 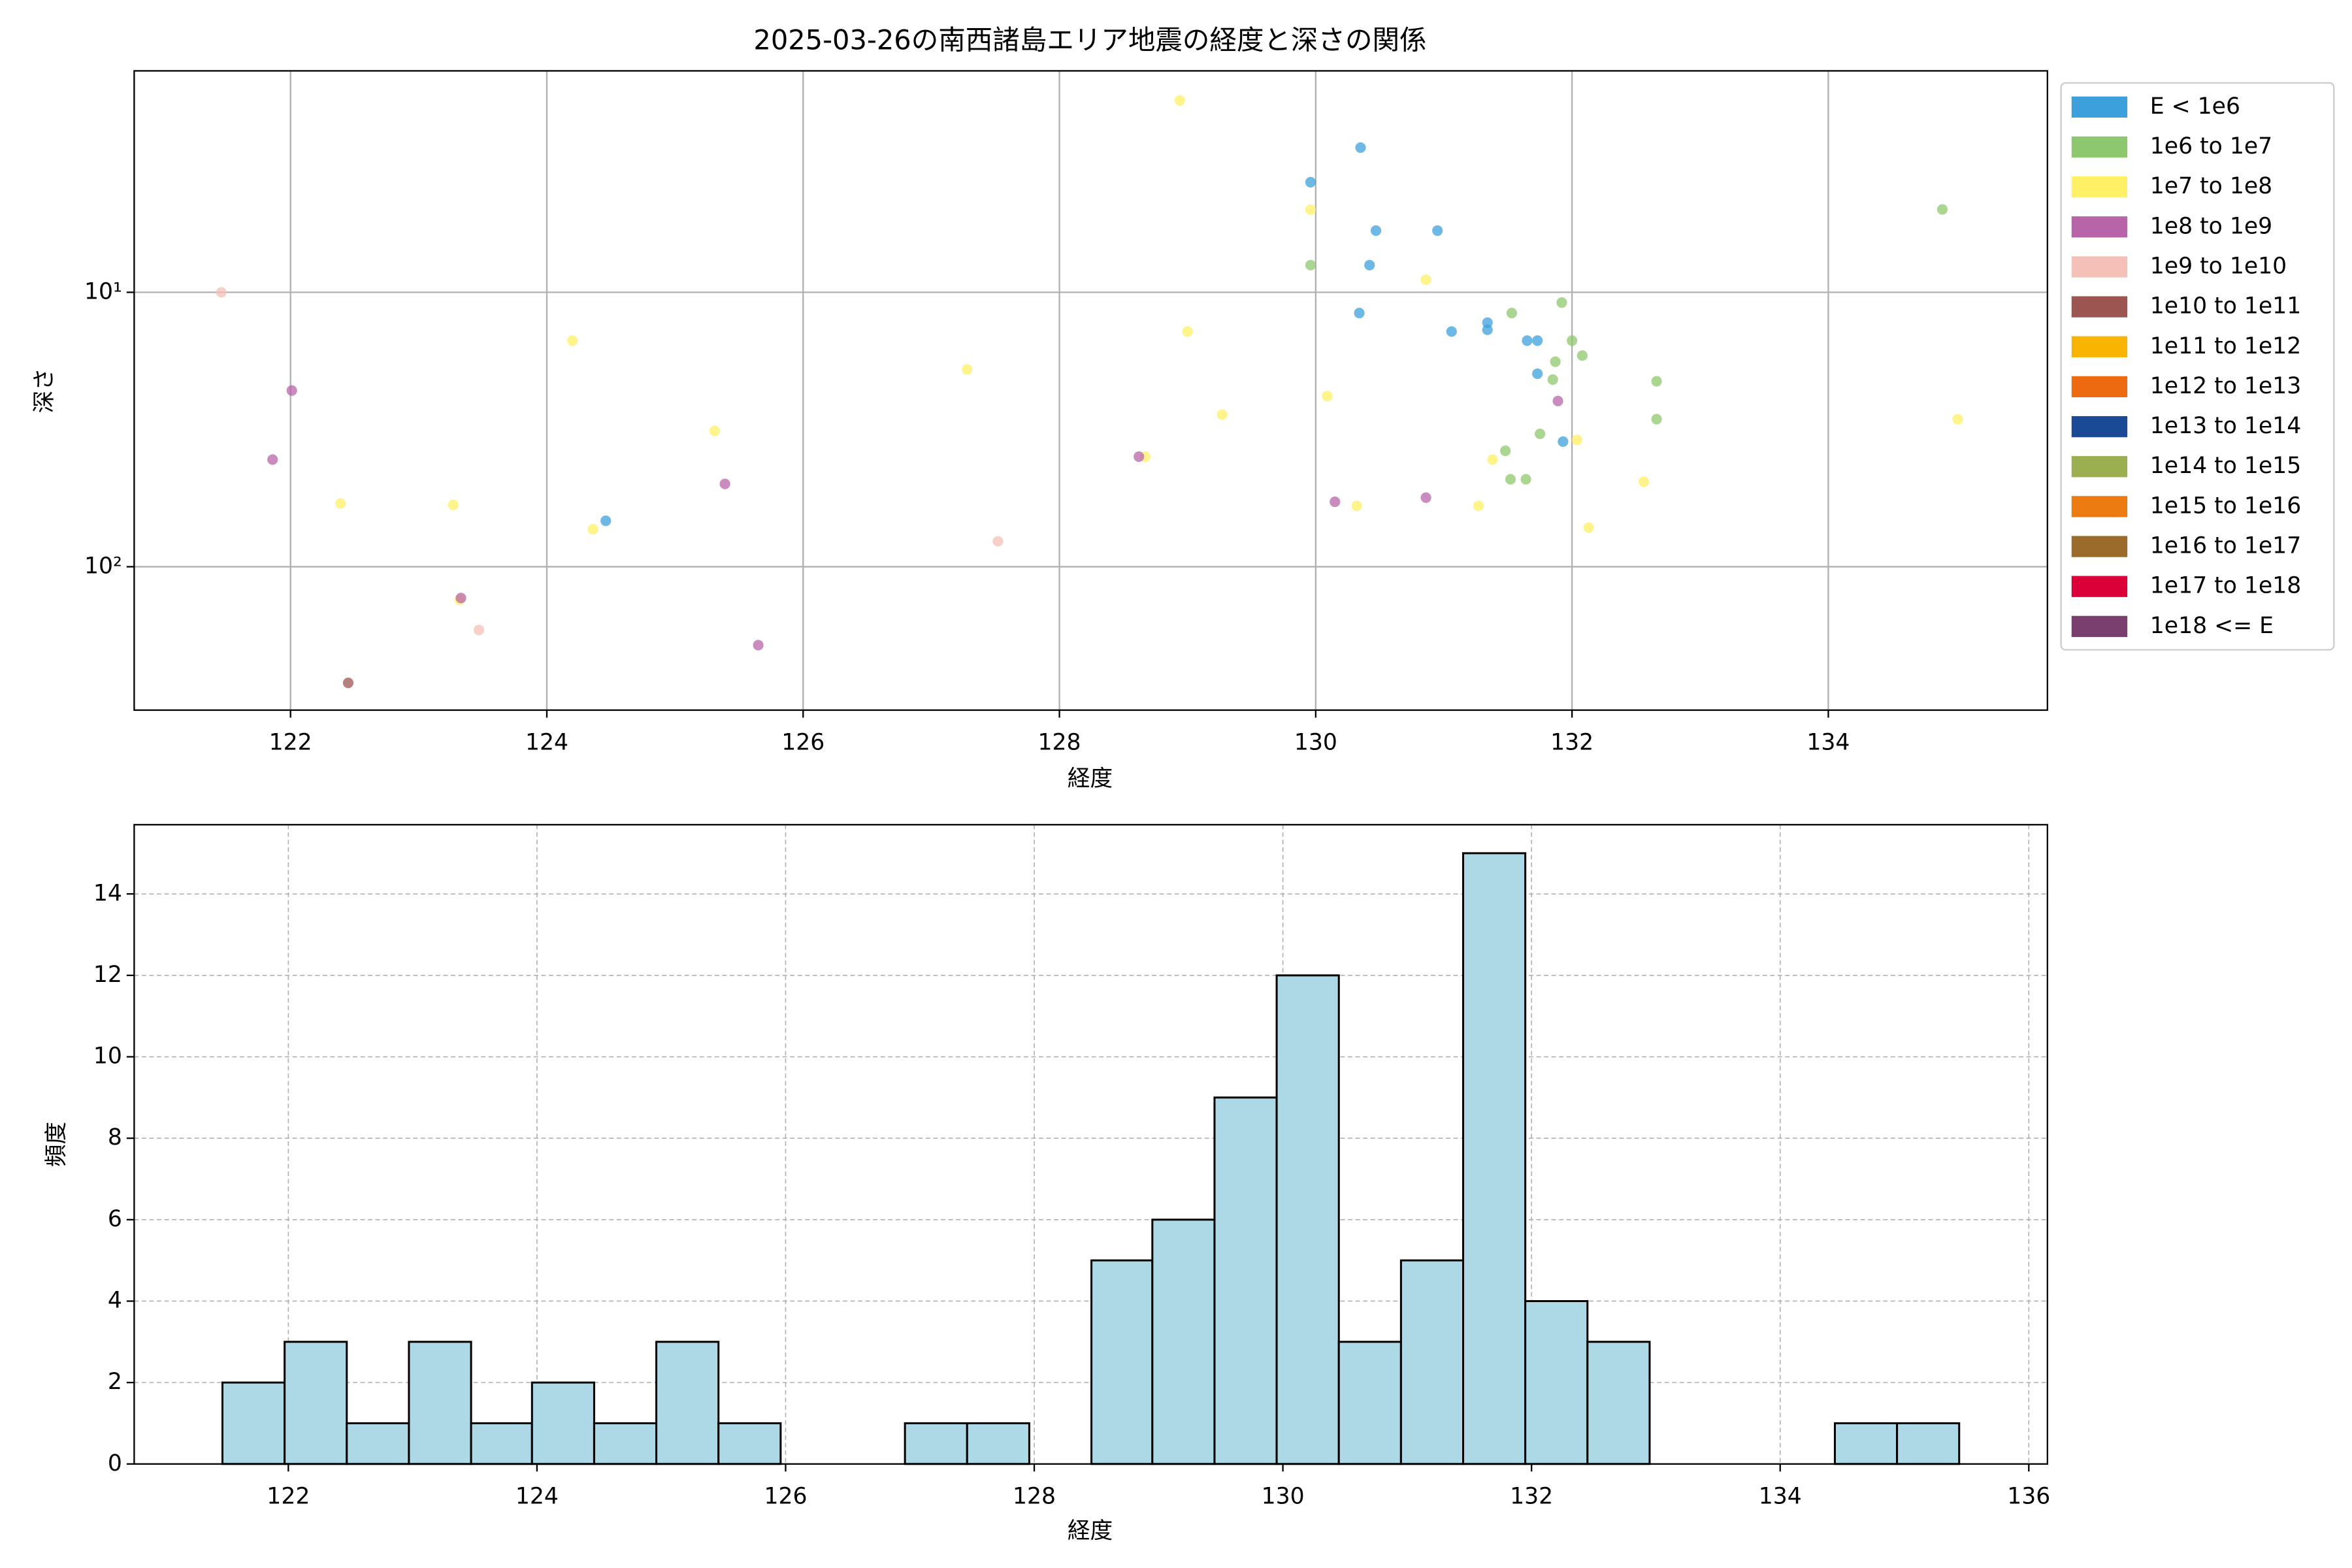 What do you see at coordinates (115, 1463) in the screenshot?
I see `y-tick-label: 0` at bounding box center [115, 1463].